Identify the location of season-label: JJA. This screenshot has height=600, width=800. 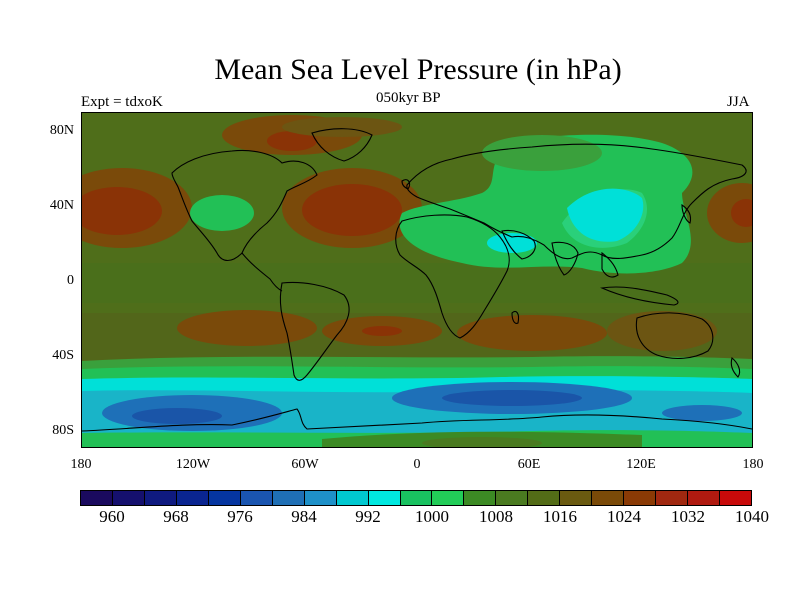
(738, 102).